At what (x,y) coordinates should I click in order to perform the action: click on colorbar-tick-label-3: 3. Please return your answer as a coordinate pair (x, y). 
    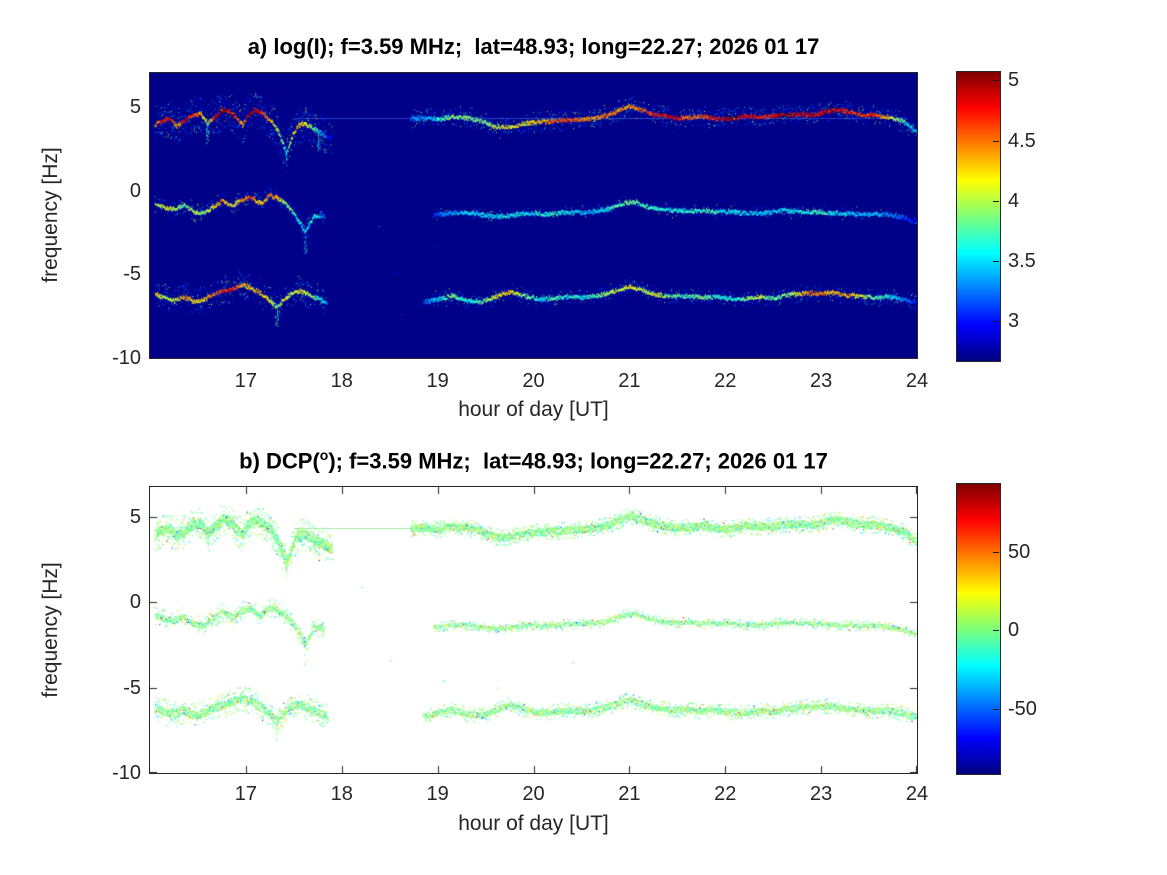
    Looking at the image, I should click on (1014, 321).